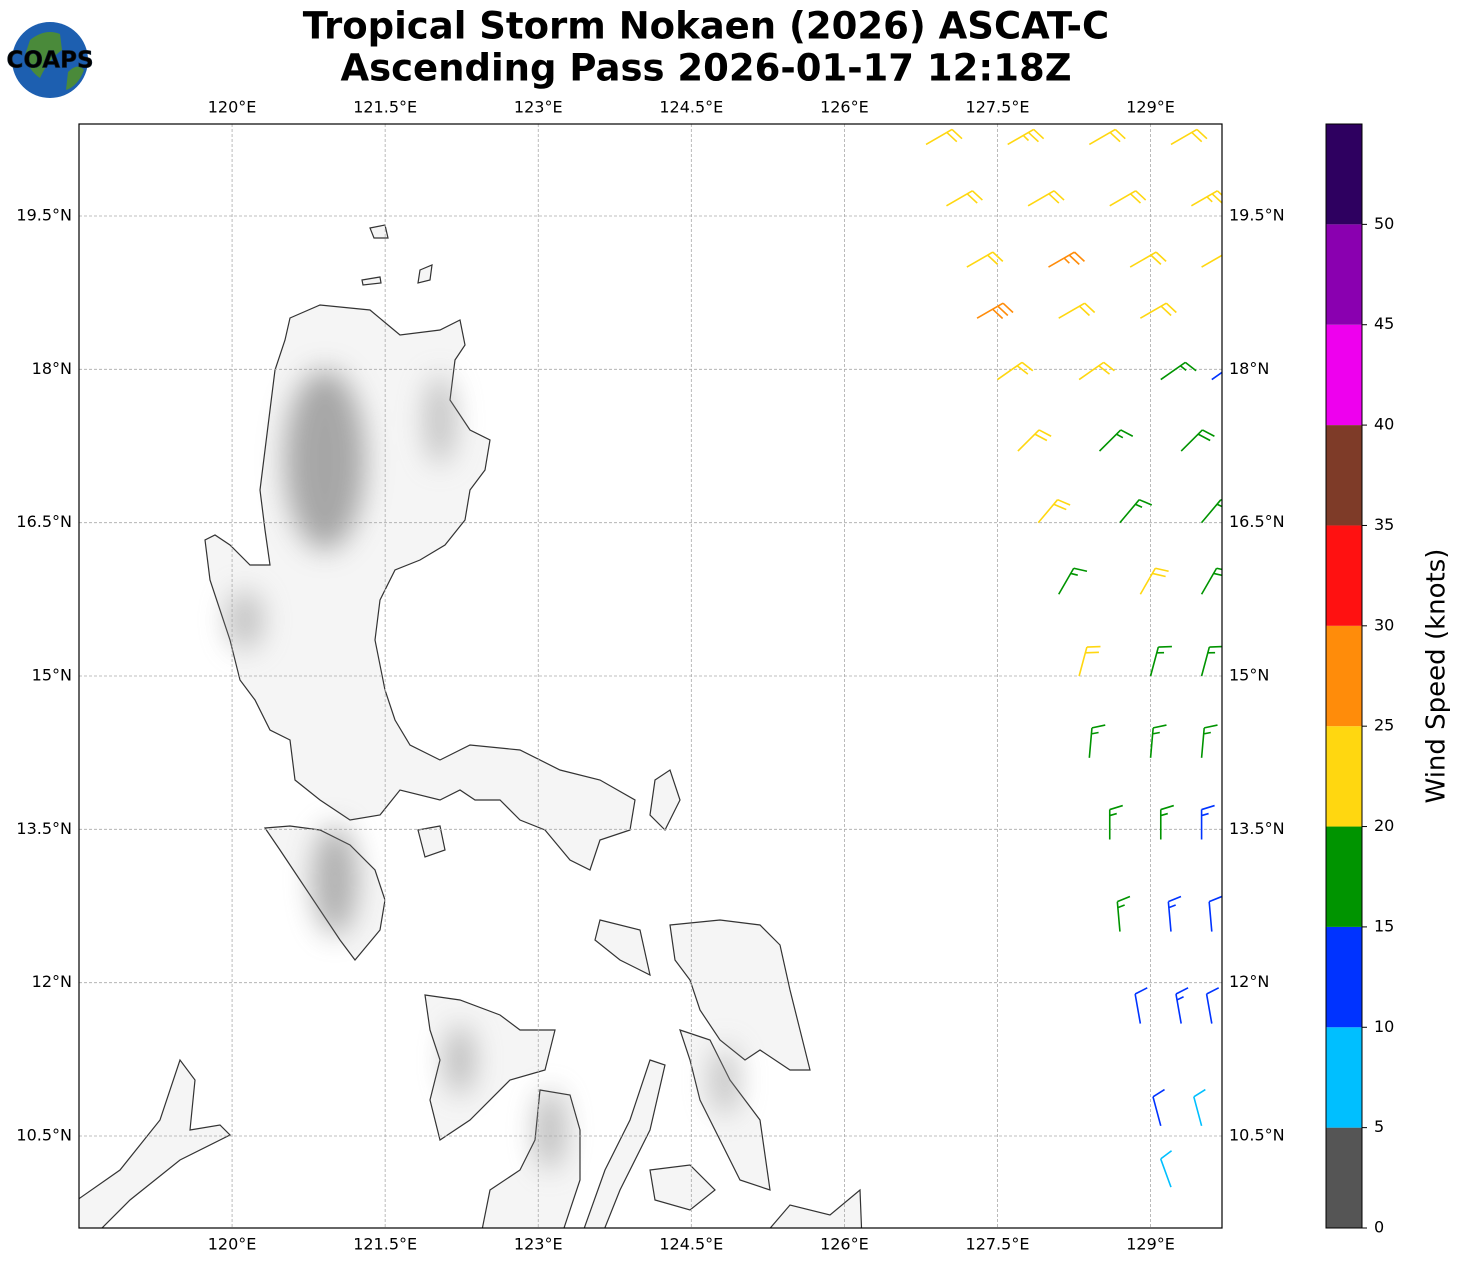  What do you see at coordinates (1384, 925) in the screenshot?
I see `colorbar-tick-label: 15` at bounding box center [1384, 925].